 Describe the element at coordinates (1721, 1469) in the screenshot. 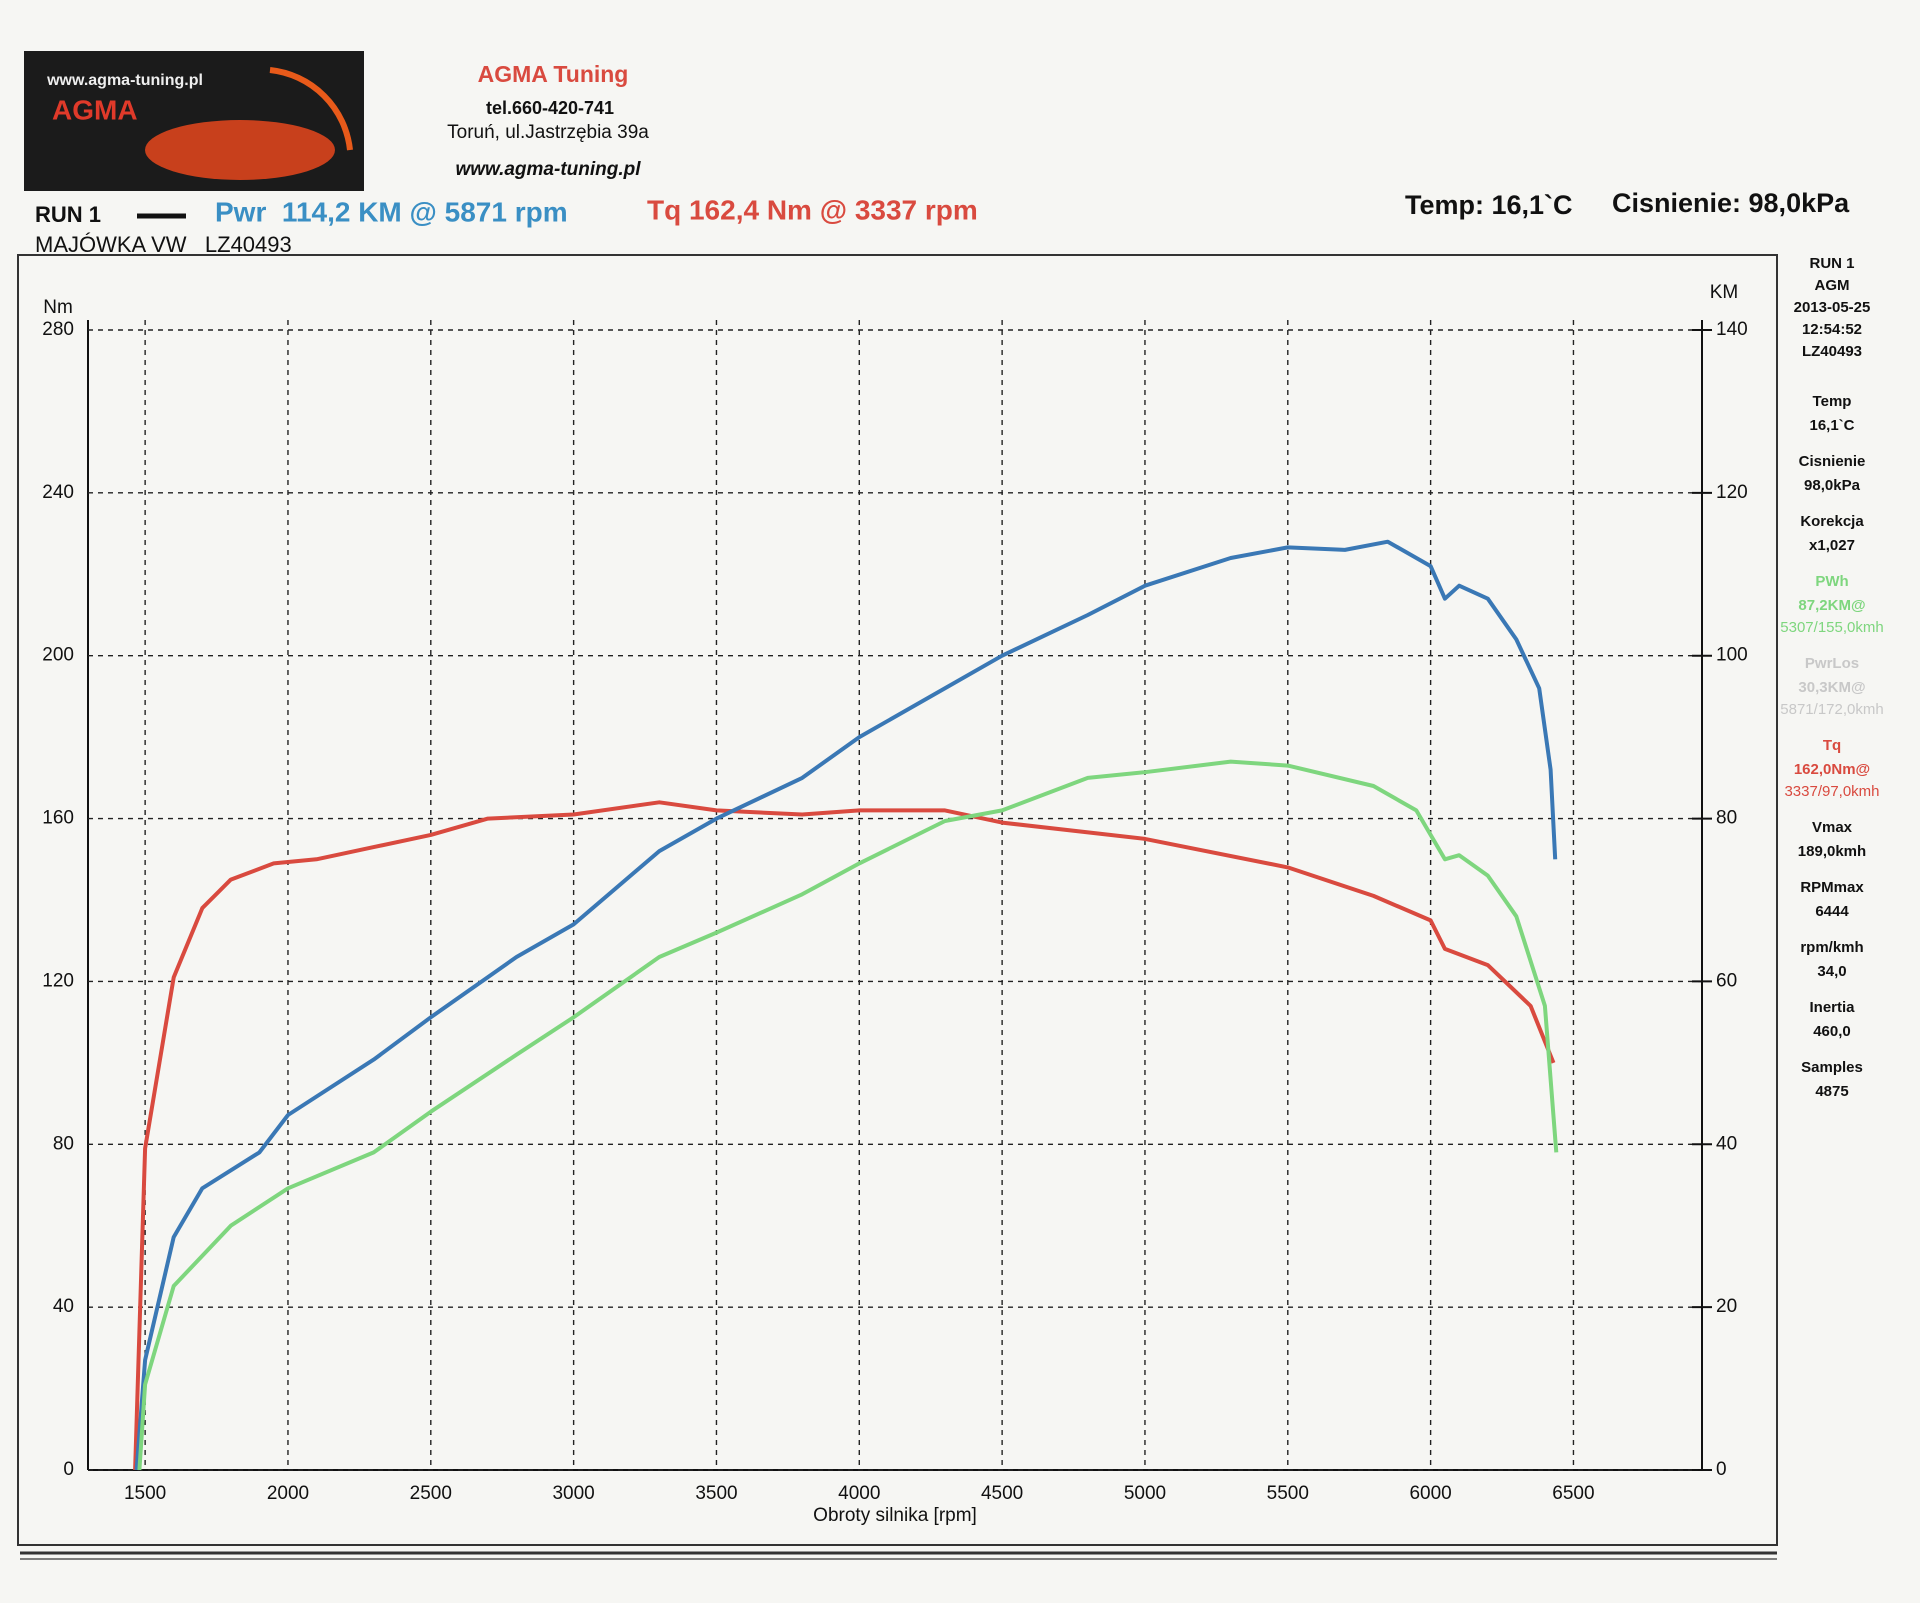

I see `y2-tick-label: 0` at that location.